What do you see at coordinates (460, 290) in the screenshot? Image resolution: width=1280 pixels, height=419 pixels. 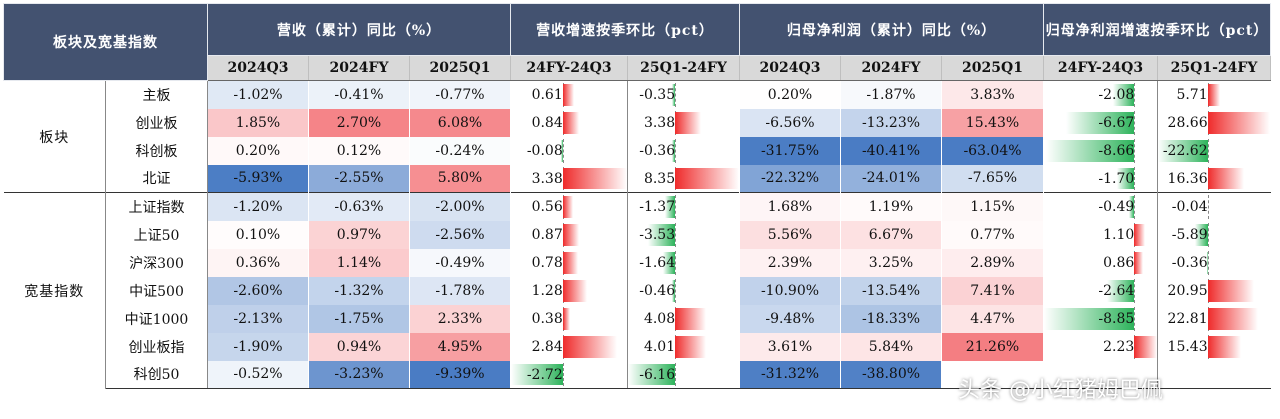 I see `heatmap-cell: -1.78%` at bounding box center [460, 290].